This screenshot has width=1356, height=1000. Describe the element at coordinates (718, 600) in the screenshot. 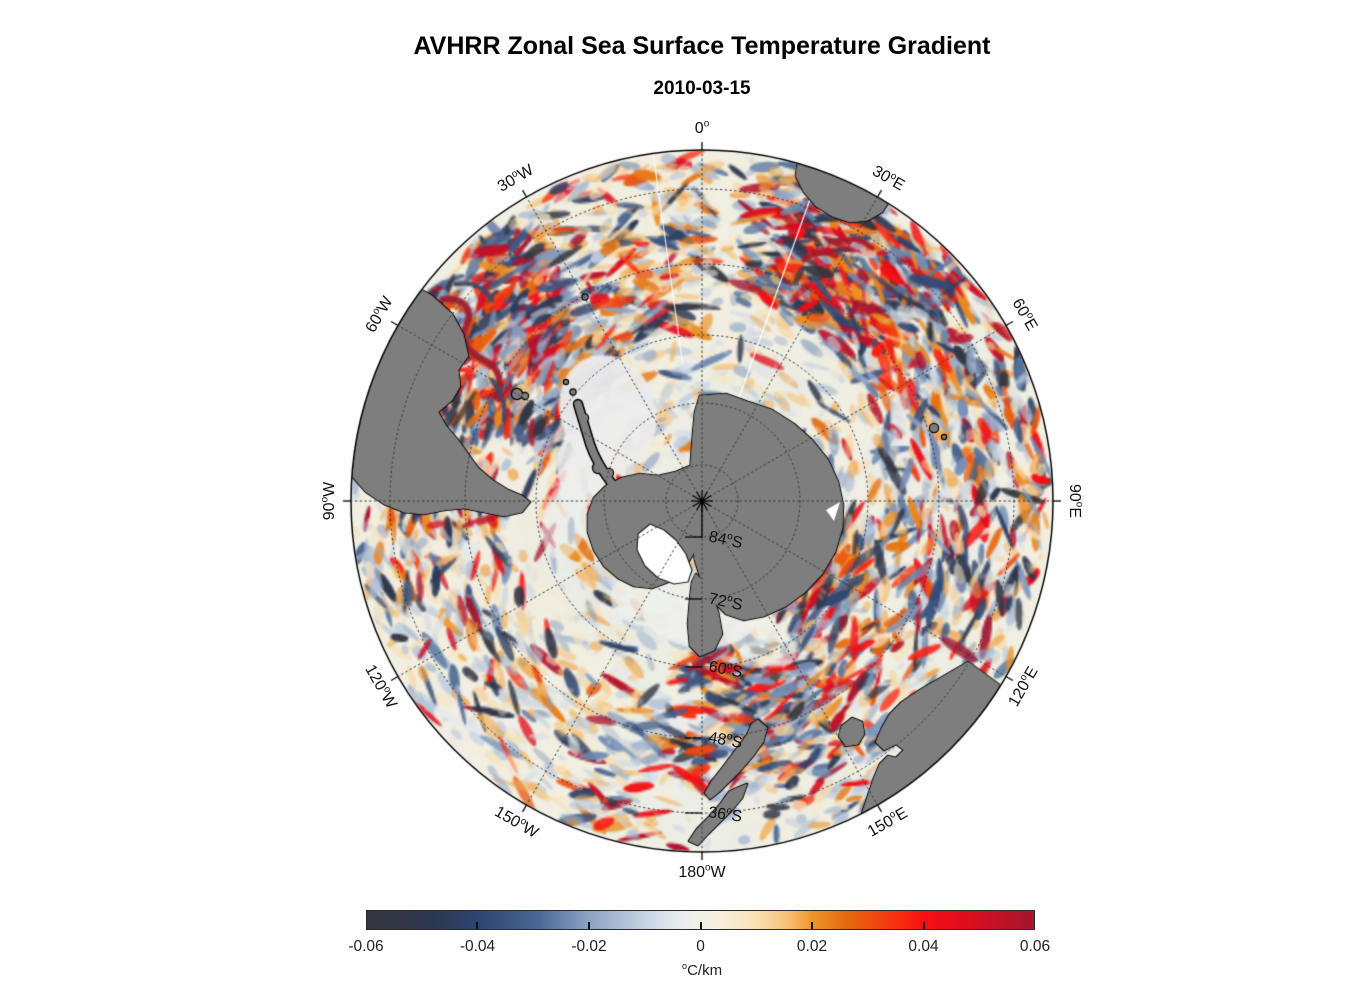

I see `label-value: 72` at that location.